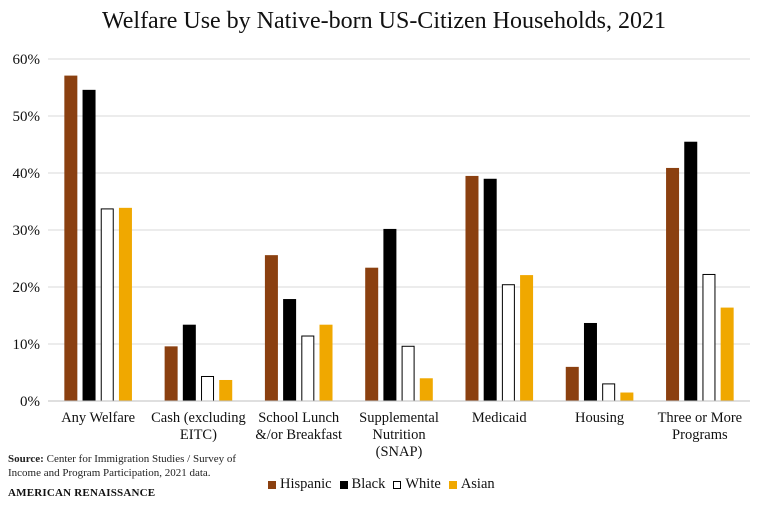 This screenshot has height=506, width=768. What do you see at coordinates (26, 459) in the screenshot?
I see `source-label: Source:` at bounding box center [26, 459].